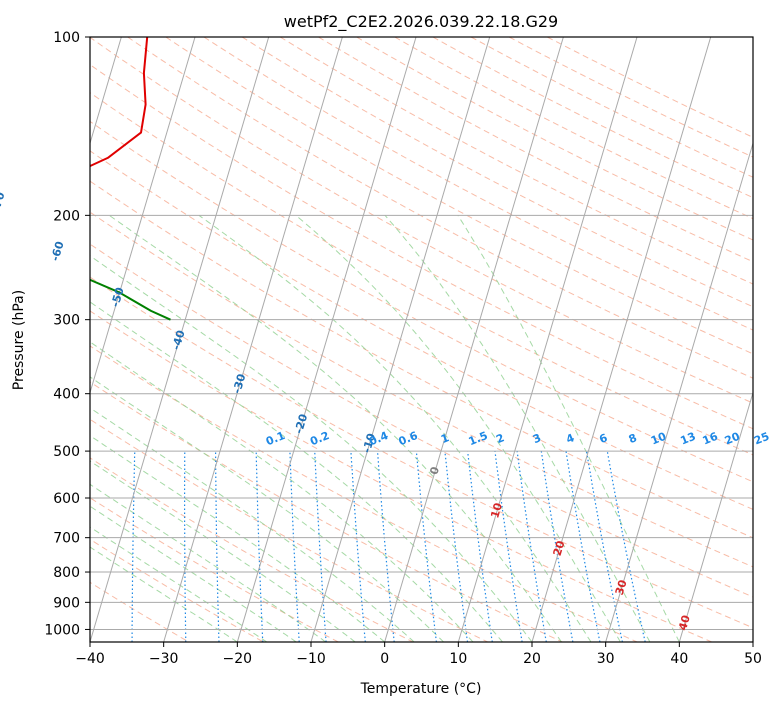 The image size is (775, 708). I want to click on y-tick-label: 300, so click(66, 321).